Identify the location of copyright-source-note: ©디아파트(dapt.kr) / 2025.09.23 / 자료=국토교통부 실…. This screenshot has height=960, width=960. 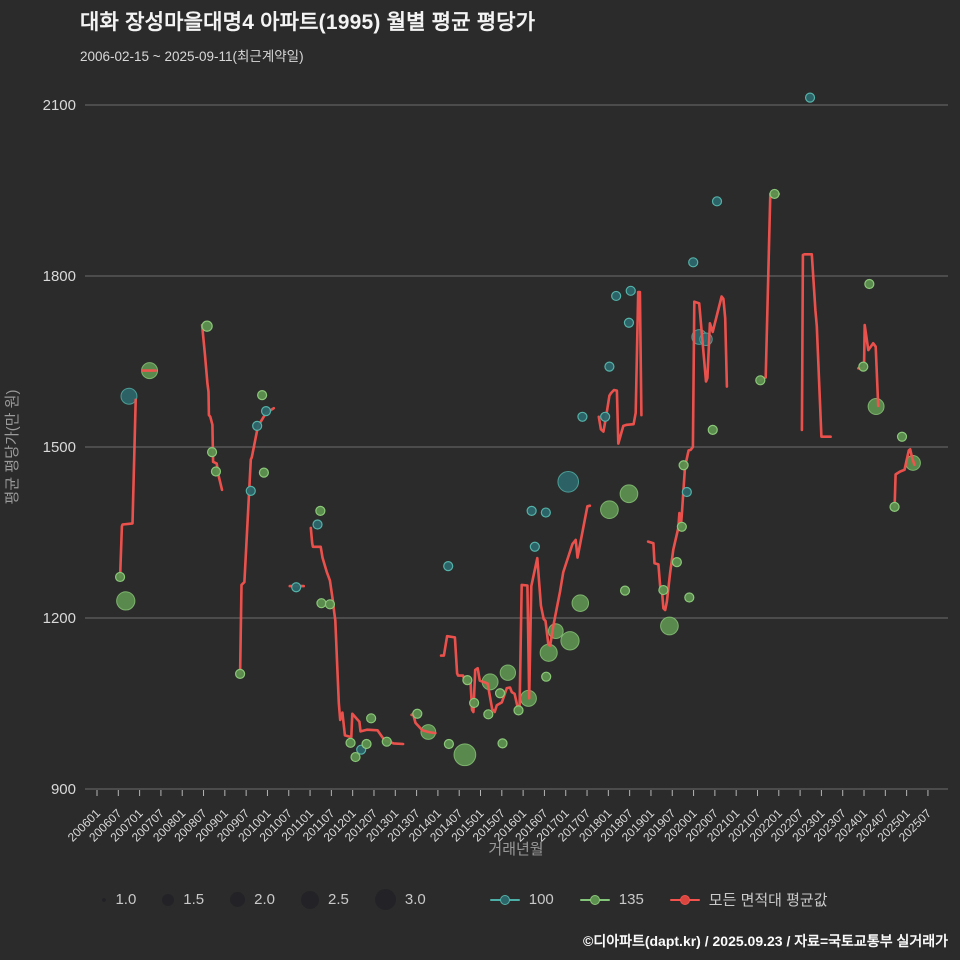
(765, 941).